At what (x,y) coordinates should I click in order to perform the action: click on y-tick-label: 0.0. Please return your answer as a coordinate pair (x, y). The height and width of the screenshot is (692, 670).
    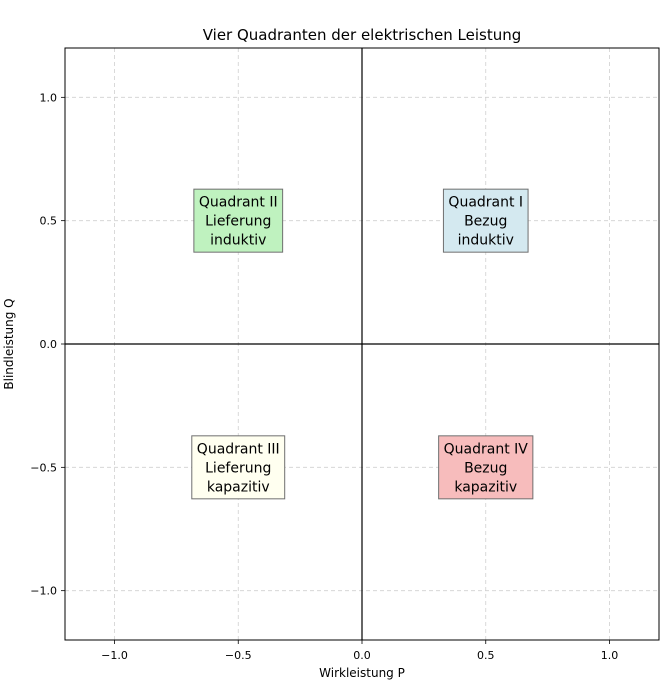
    Looking at the image, I should click on (49, 344).